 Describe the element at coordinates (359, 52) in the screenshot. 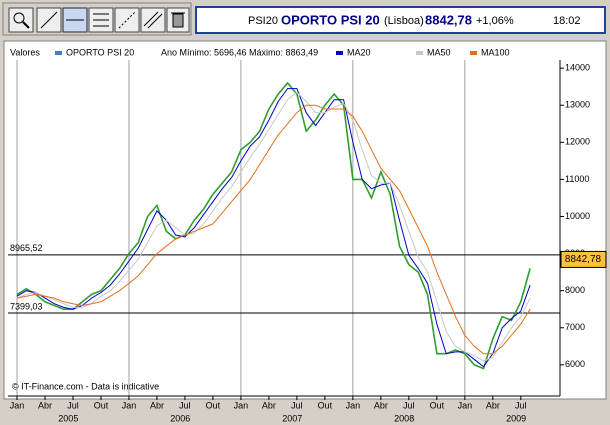

I see `legend-label: MA20` at that location.